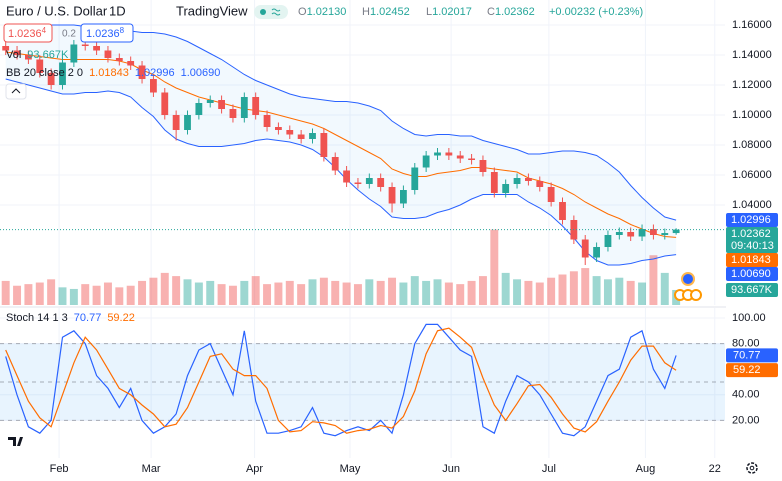  I want to click on symbol-title: Euro / U.S. Dollar, so click(57, 10).